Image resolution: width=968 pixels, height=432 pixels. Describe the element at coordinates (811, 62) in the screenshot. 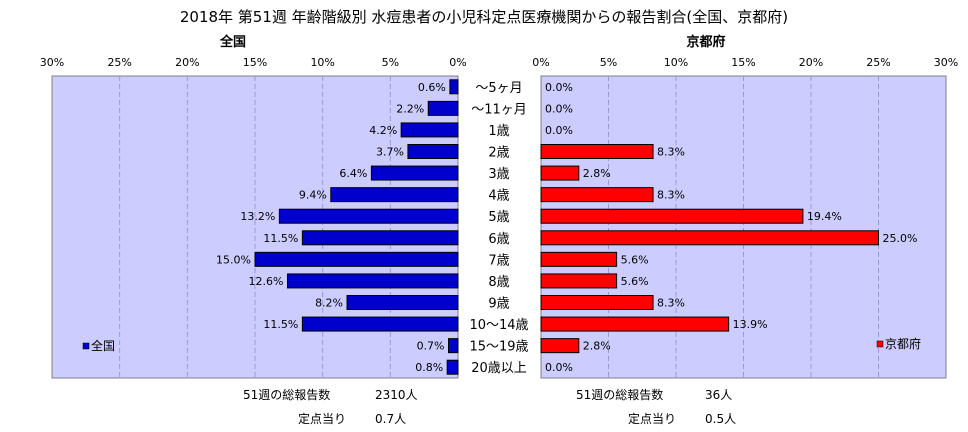

I see `kyoto-tick-label: 20%` at that location.